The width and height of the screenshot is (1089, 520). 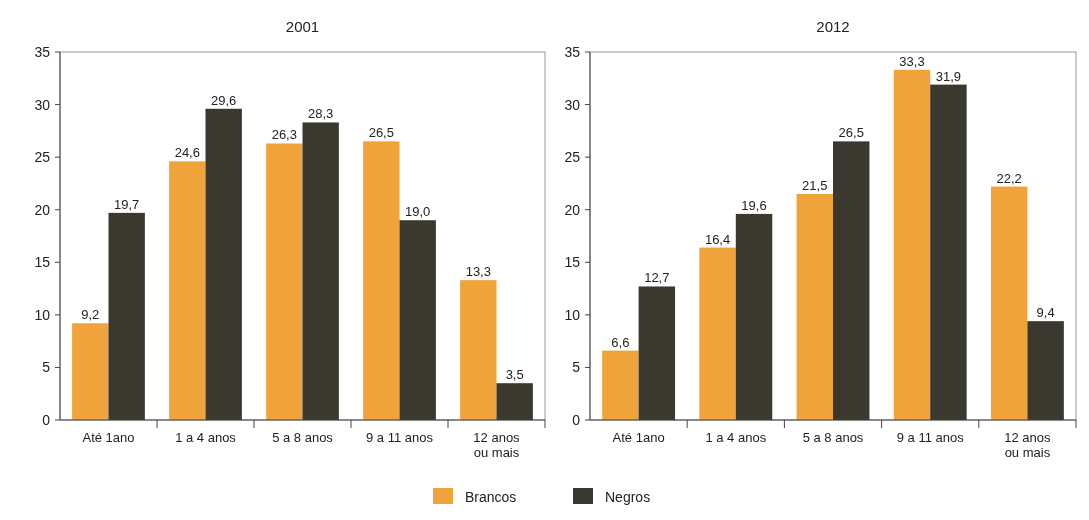 I want to click on data-label: 24,6, so click(x=187, y=153).